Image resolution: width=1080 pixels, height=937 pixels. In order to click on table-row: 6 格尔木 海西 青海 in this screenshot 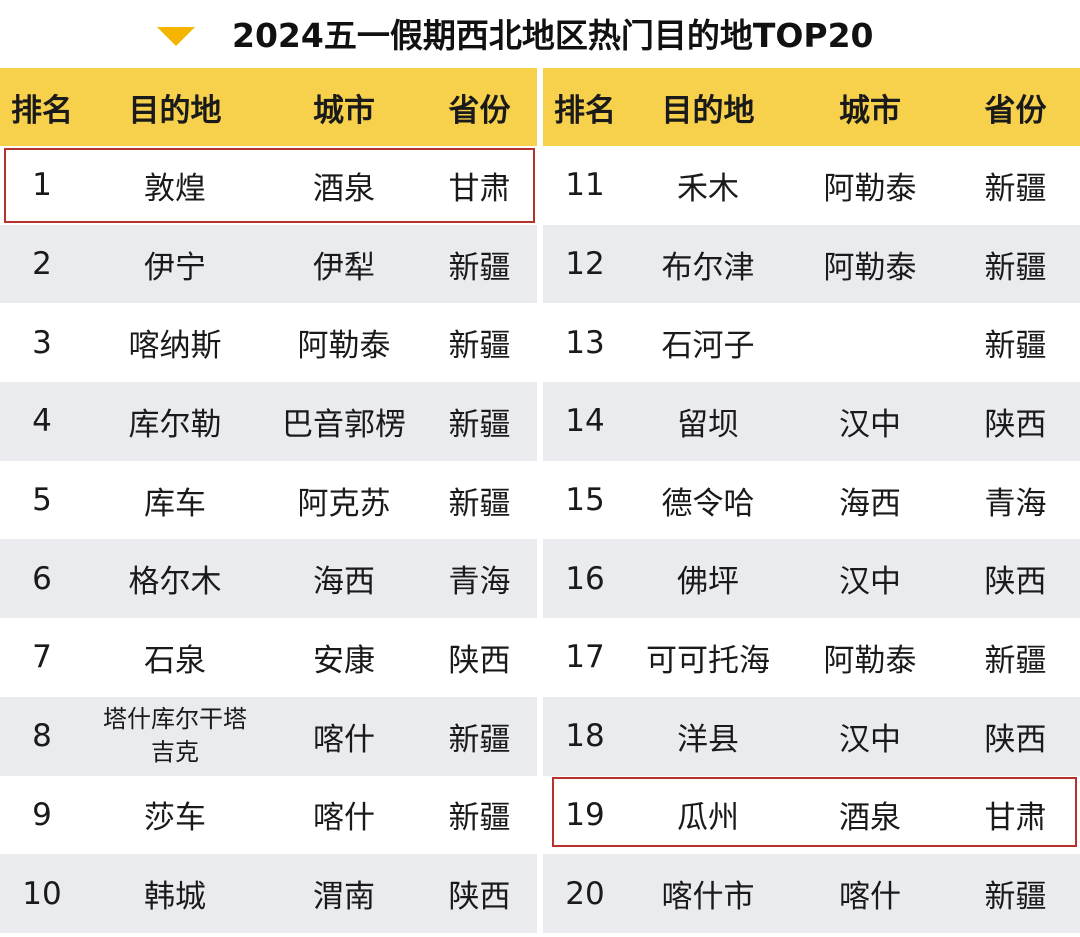, I will do `click(268, 579)`.